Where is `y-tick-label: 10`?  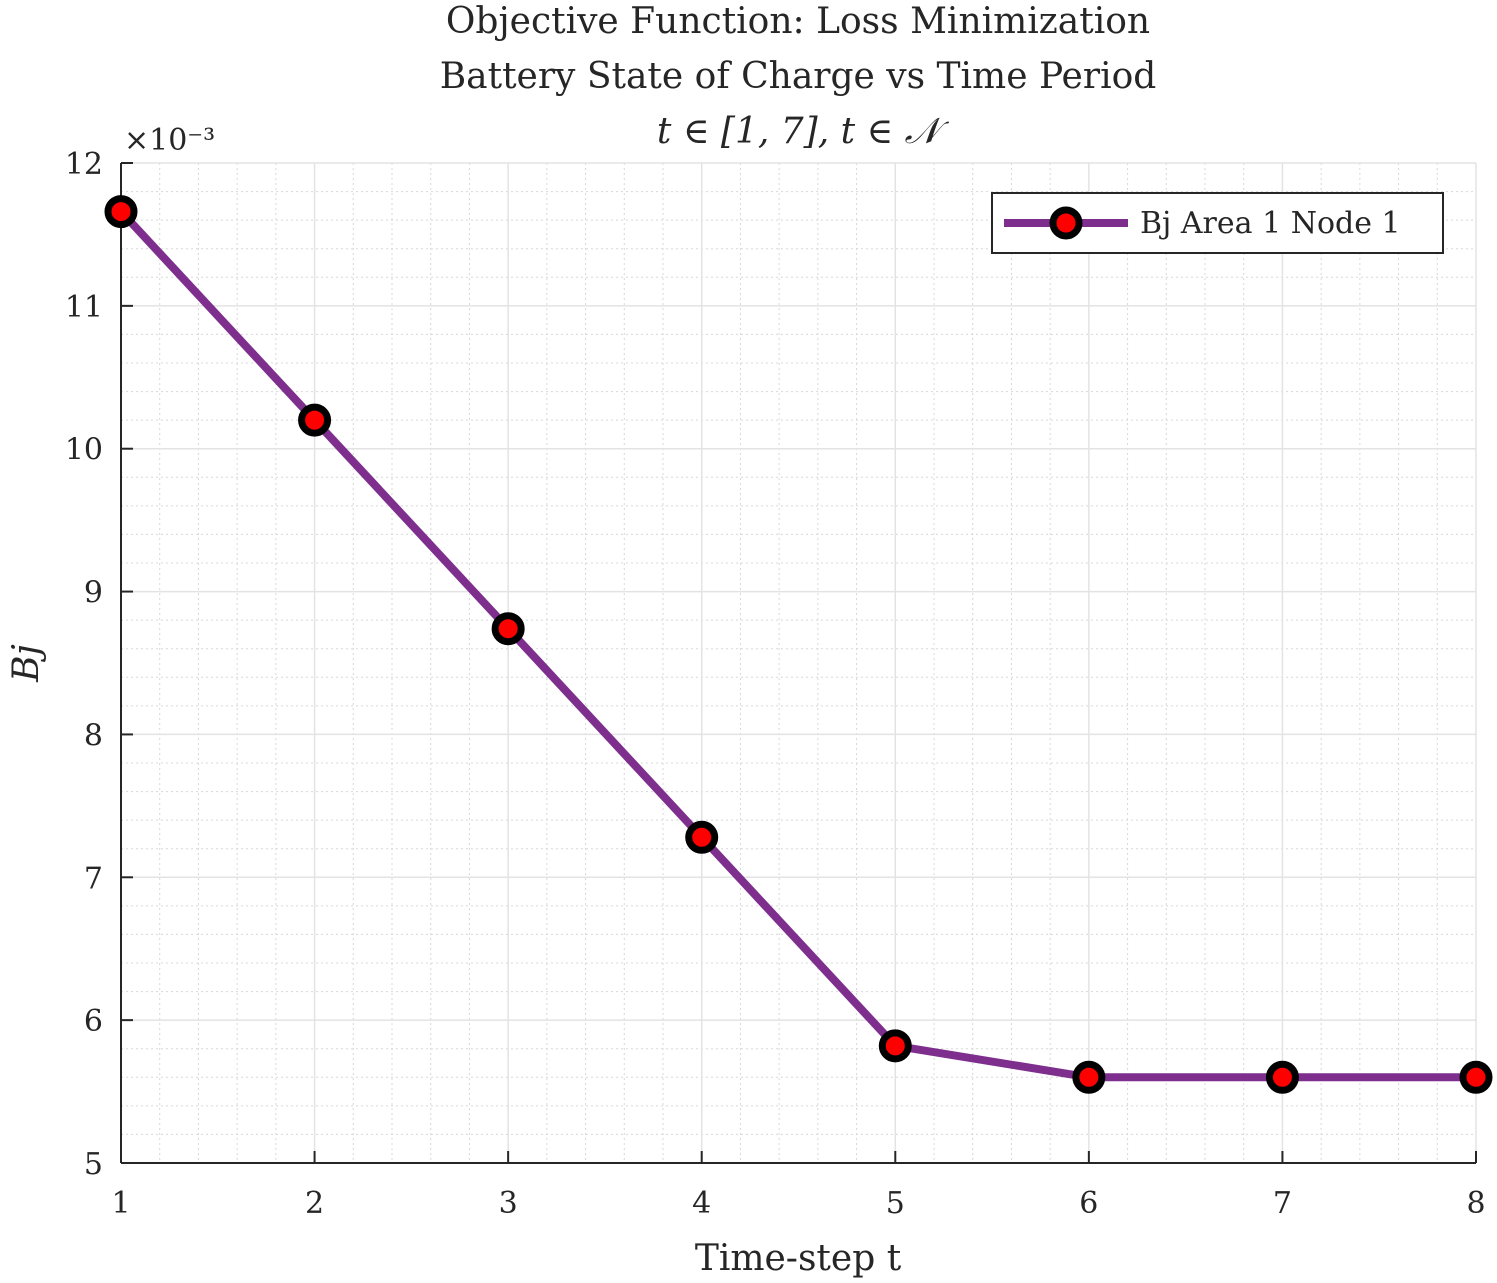
y-tick-label: 10 is located at coordinates (84, 450).